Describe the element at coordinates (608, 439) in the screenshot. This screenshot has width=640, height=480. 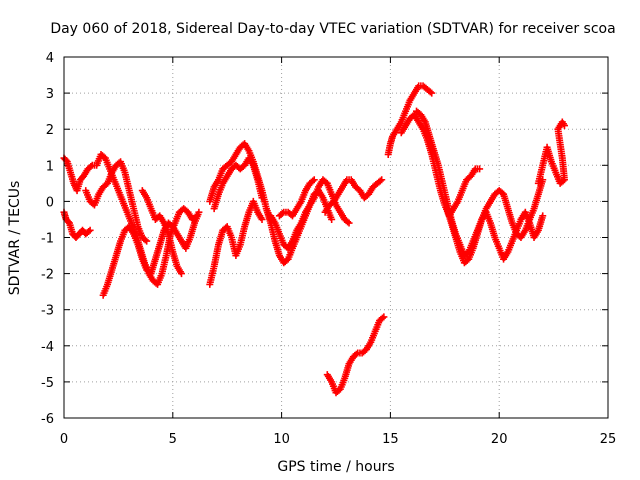
I see `x-tick-label: 25` at that location.